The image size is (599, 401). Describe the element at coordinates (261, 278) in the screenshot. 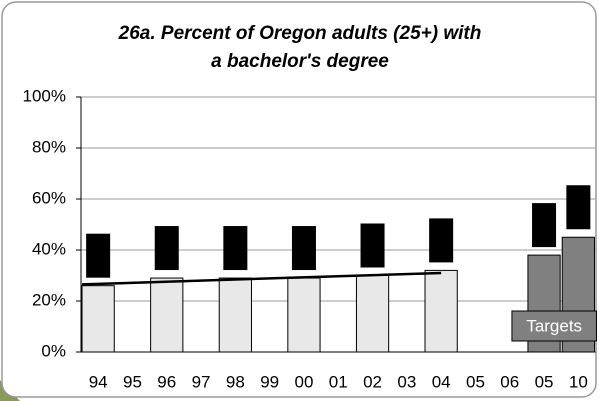

I see `trend-line` at that location.